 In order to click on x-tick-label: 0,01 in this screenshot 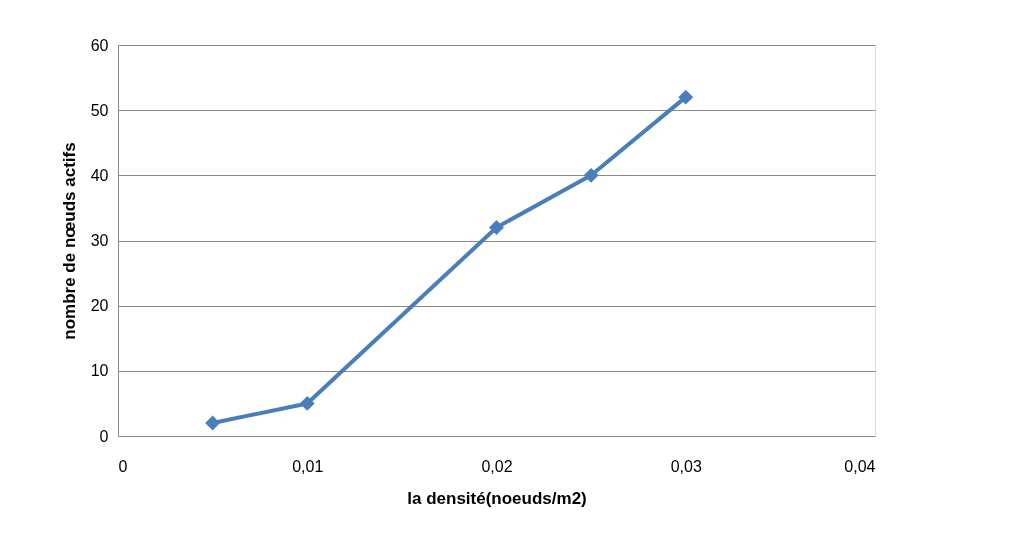, I will do `click(308, 466)`.